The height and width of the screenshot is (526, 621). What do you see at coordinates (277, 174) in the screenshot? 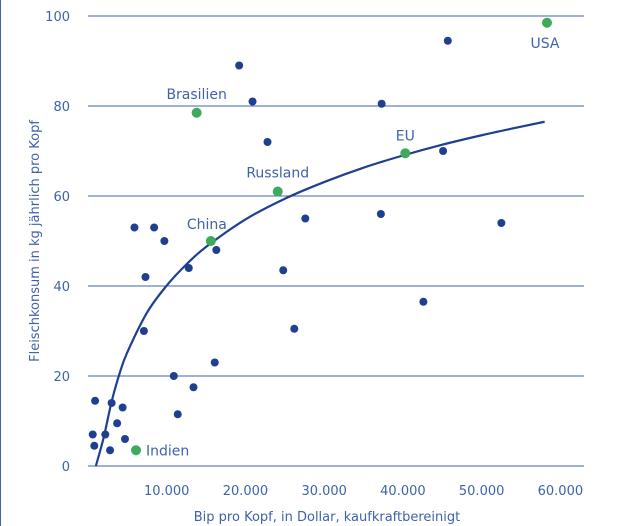
I see `point-label: Russland` at bounding box center [277, 174].